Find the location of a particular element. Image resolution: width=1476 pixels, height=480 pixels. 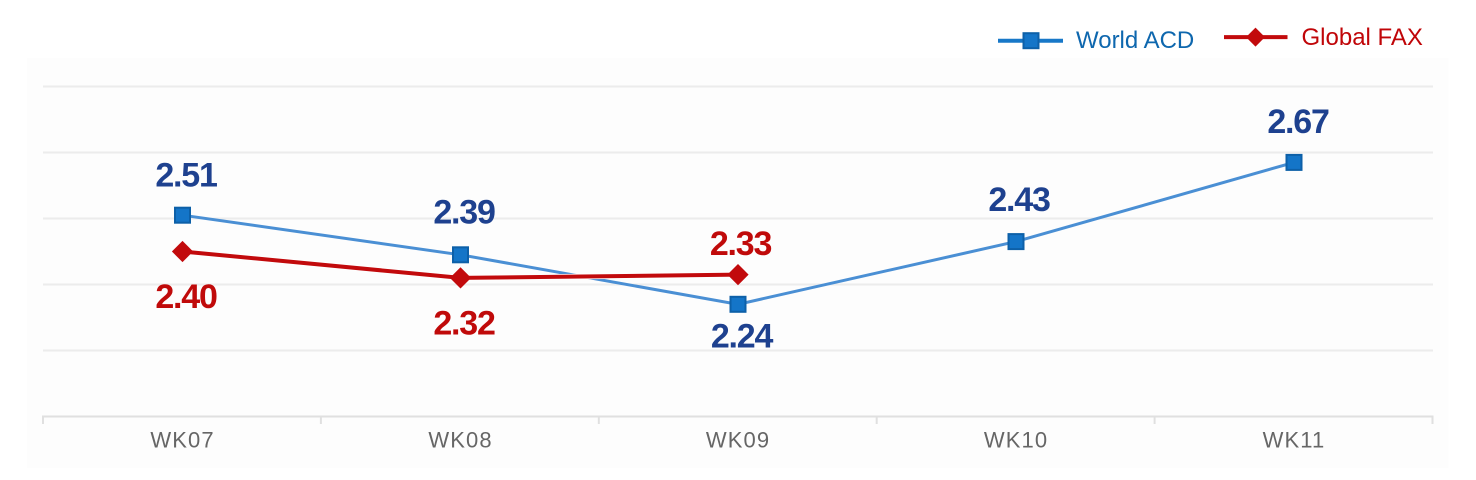

svg-text: World ACD is located at coordinates (1135, 40).